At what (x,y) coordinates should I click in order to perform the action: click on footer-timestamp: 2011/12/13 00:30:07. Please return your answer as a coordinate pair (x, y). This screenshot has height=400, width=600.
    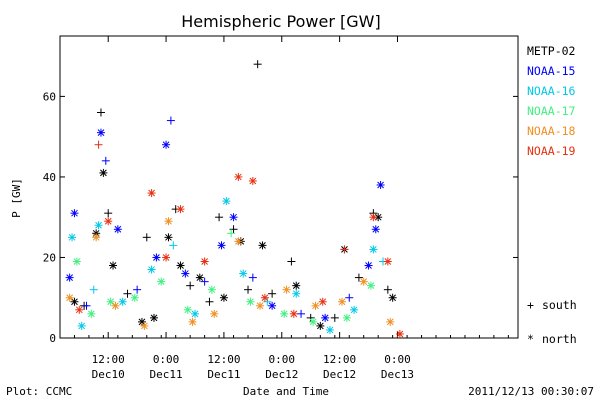
    Looking at the image, I should click on (531, 391).